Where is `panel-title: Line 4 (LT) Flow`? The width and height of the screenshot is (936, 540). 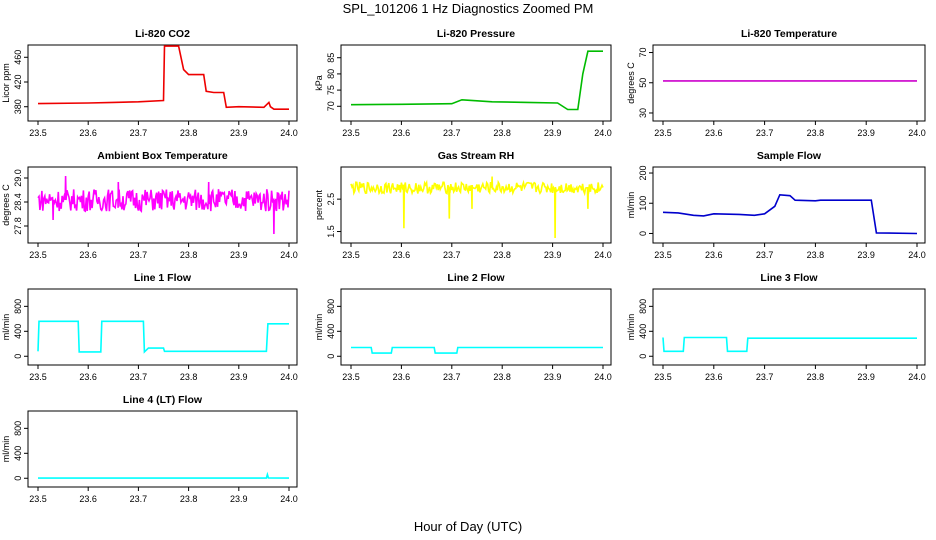 panel-title: Line 4 (LT) Flow is located at coordinates (163, 400).